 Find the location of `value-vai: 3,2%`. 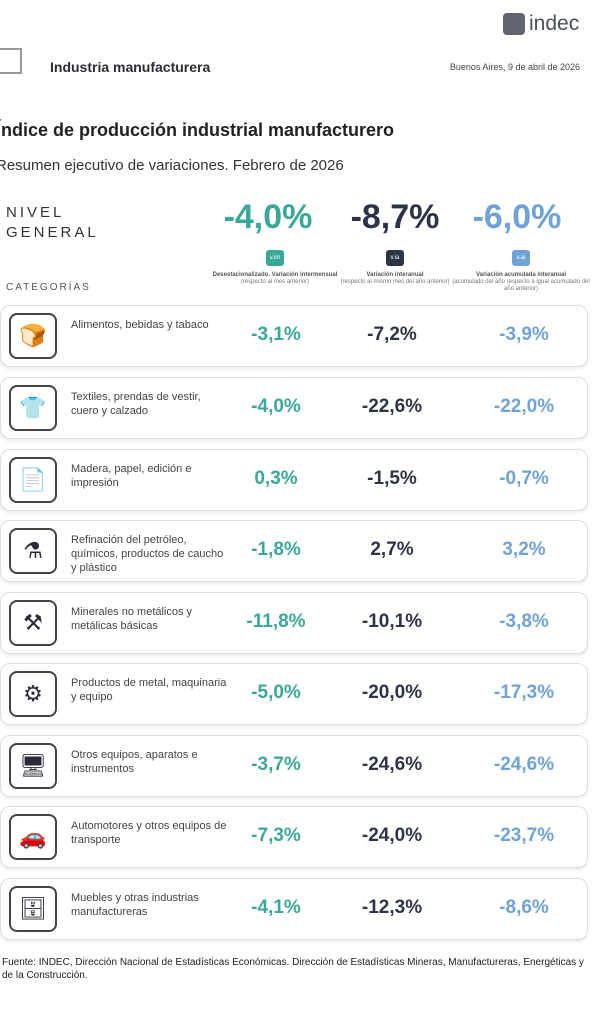

value-vai: 3,2% is located at coordinates (524, 549).